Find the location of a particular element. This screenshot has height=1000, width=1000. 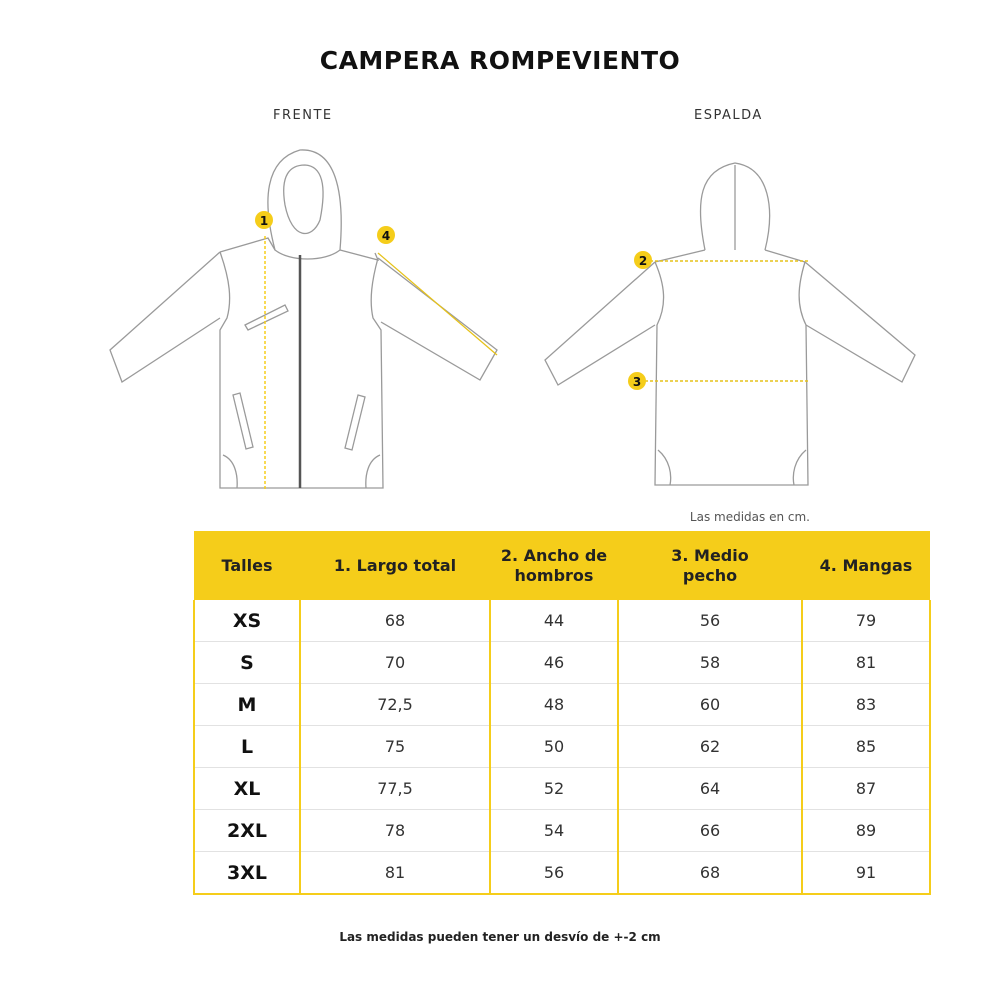

measurement-marker-2: 2 is located at coordinates (643, 260).